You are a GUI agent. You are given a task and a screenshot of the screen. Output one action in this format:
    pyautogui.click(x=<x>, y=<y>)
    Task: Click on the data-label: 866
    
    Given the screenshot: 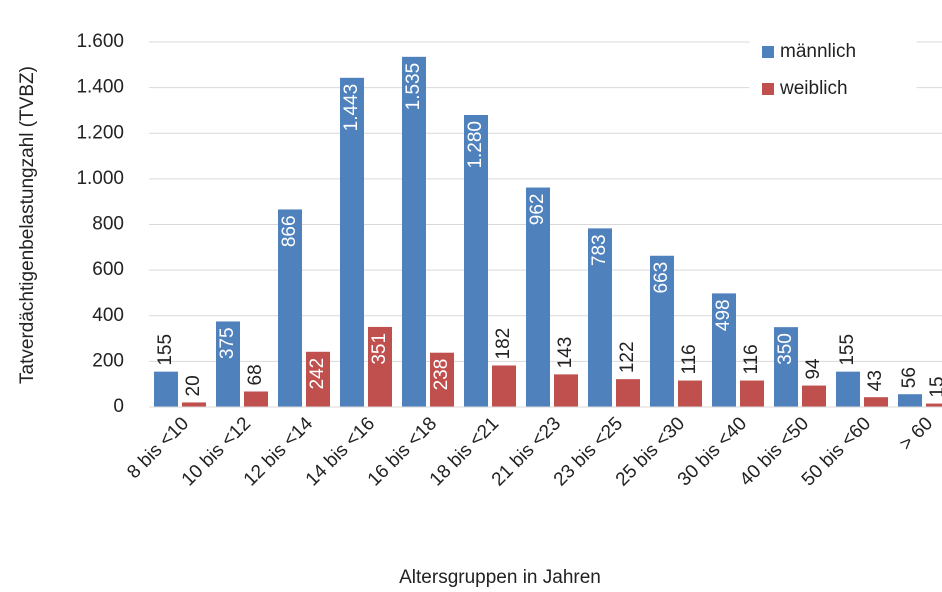 What is the action you would take?
    pyautogui.click(x=289, y=231)
    